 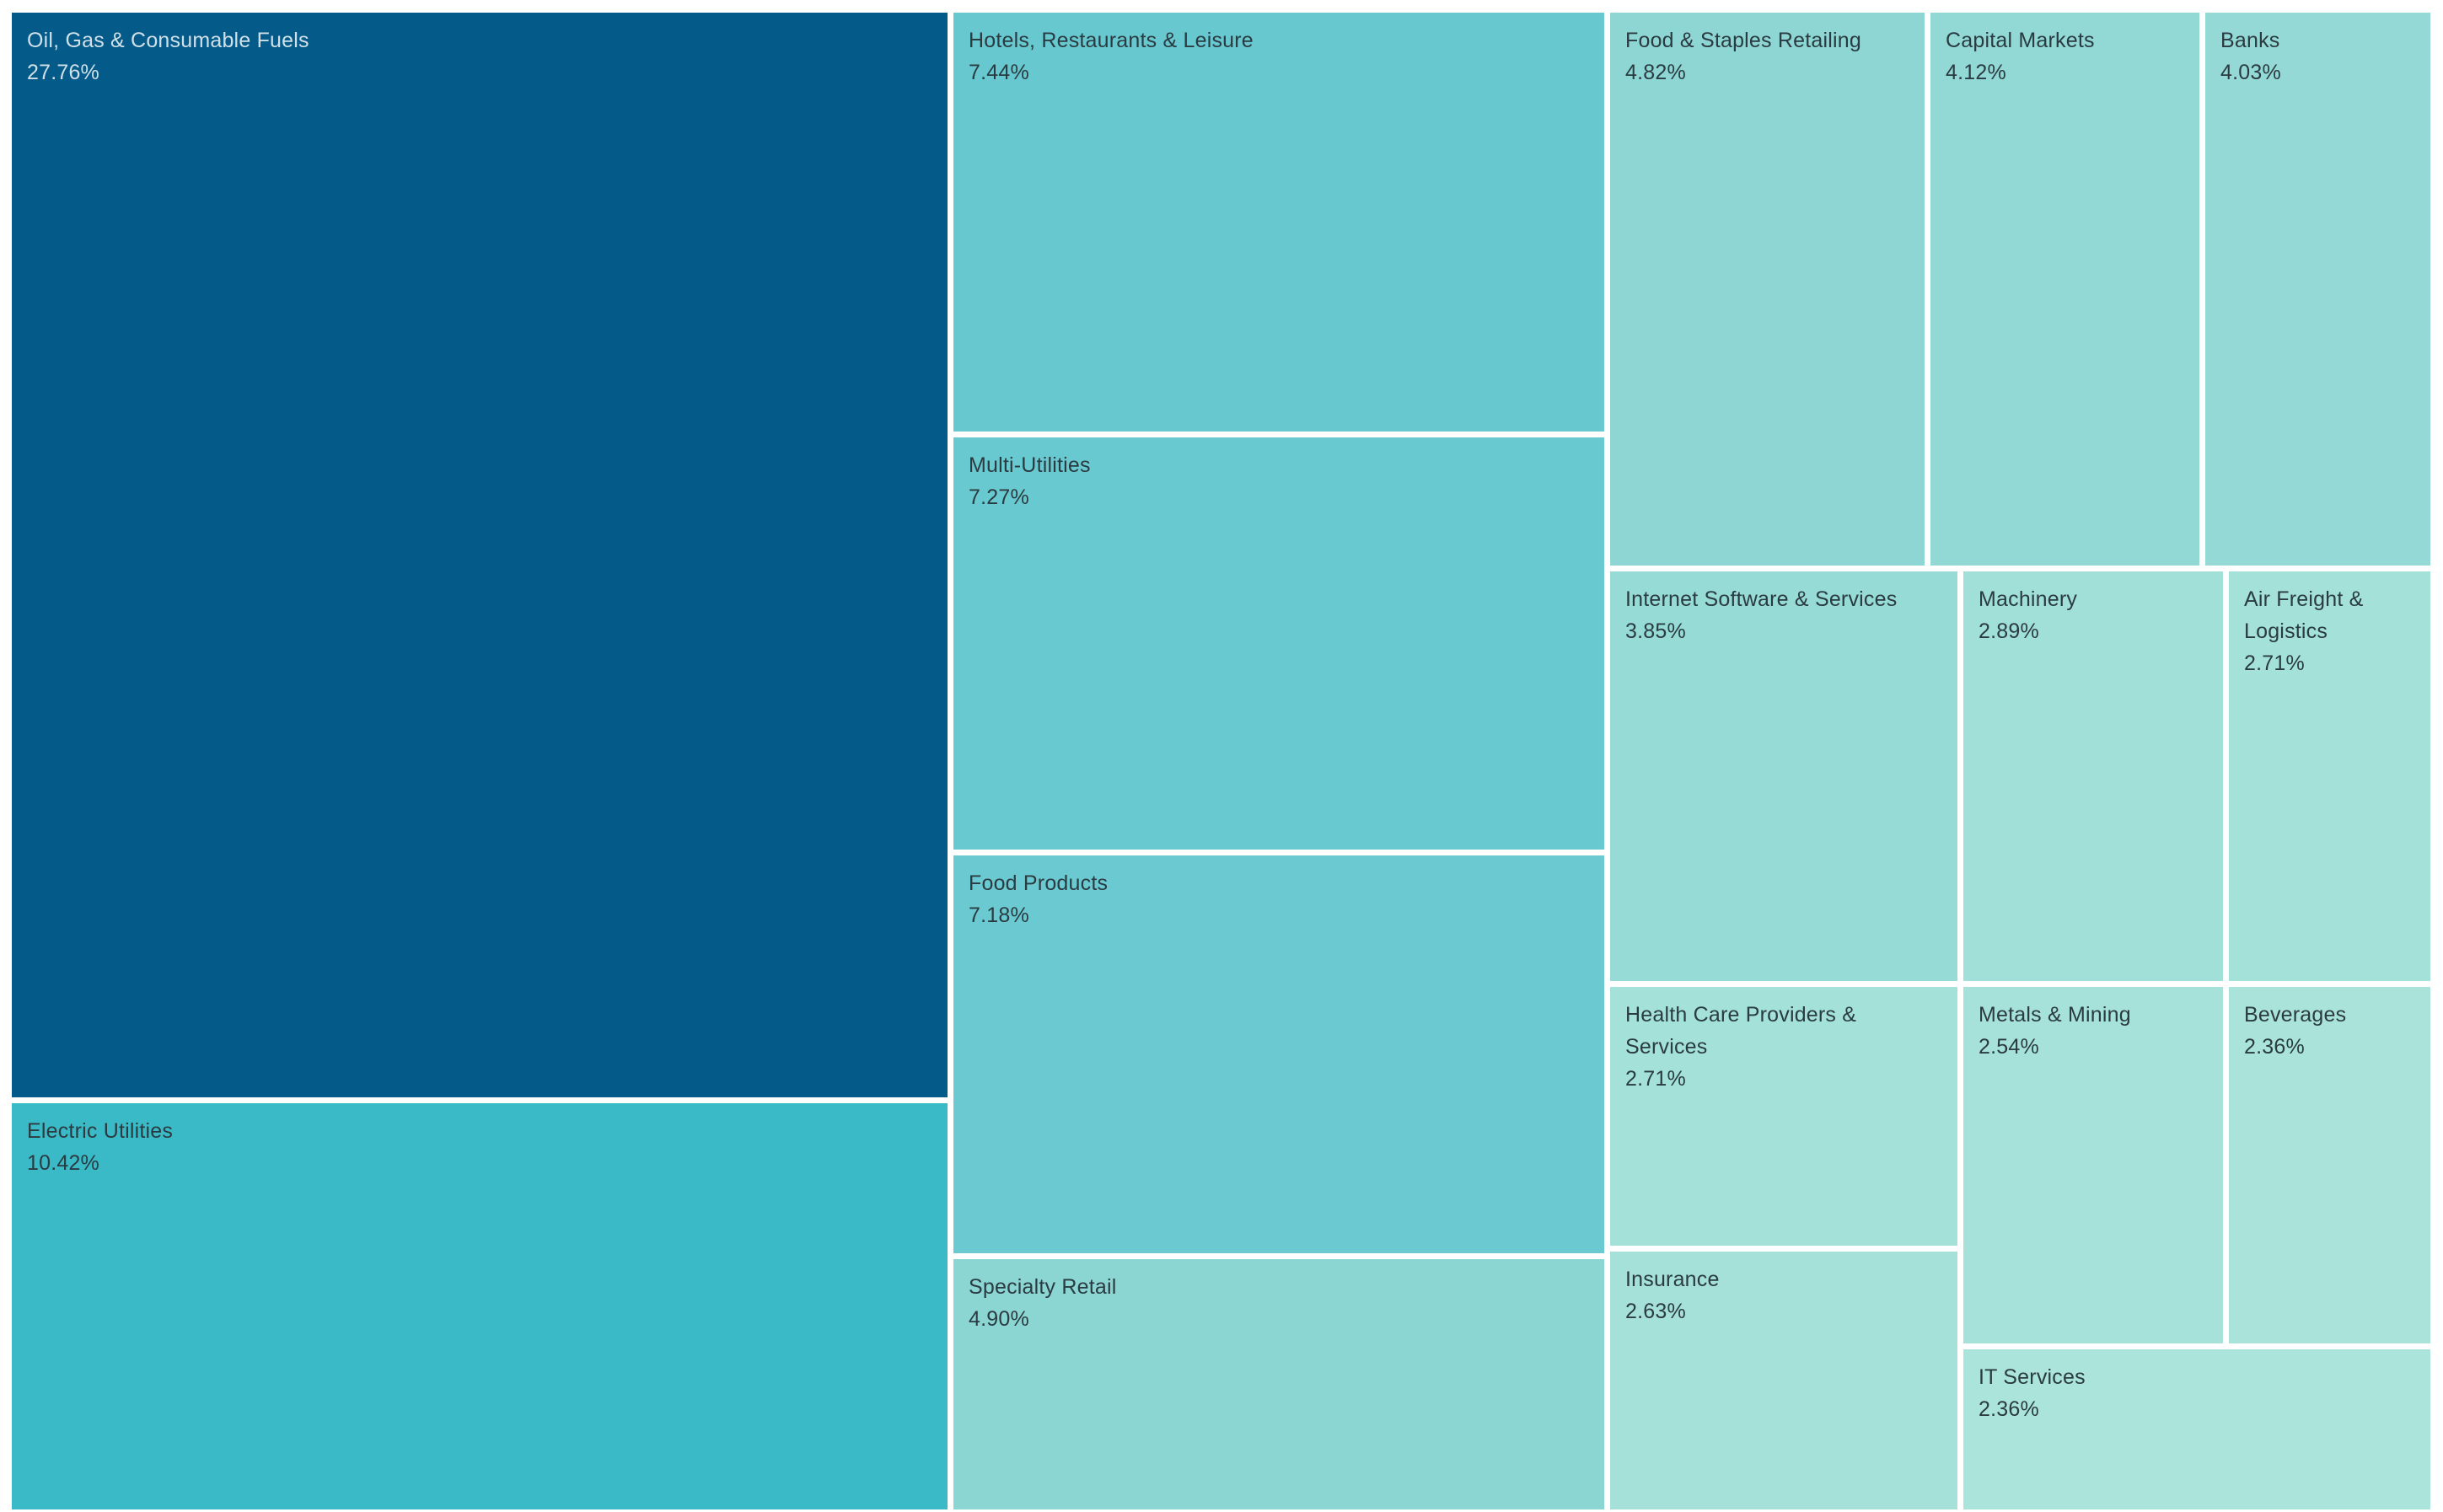 I want to click on treemap-tile-it-services: IT Services 2.36%, so click(x=2196, y=1429).